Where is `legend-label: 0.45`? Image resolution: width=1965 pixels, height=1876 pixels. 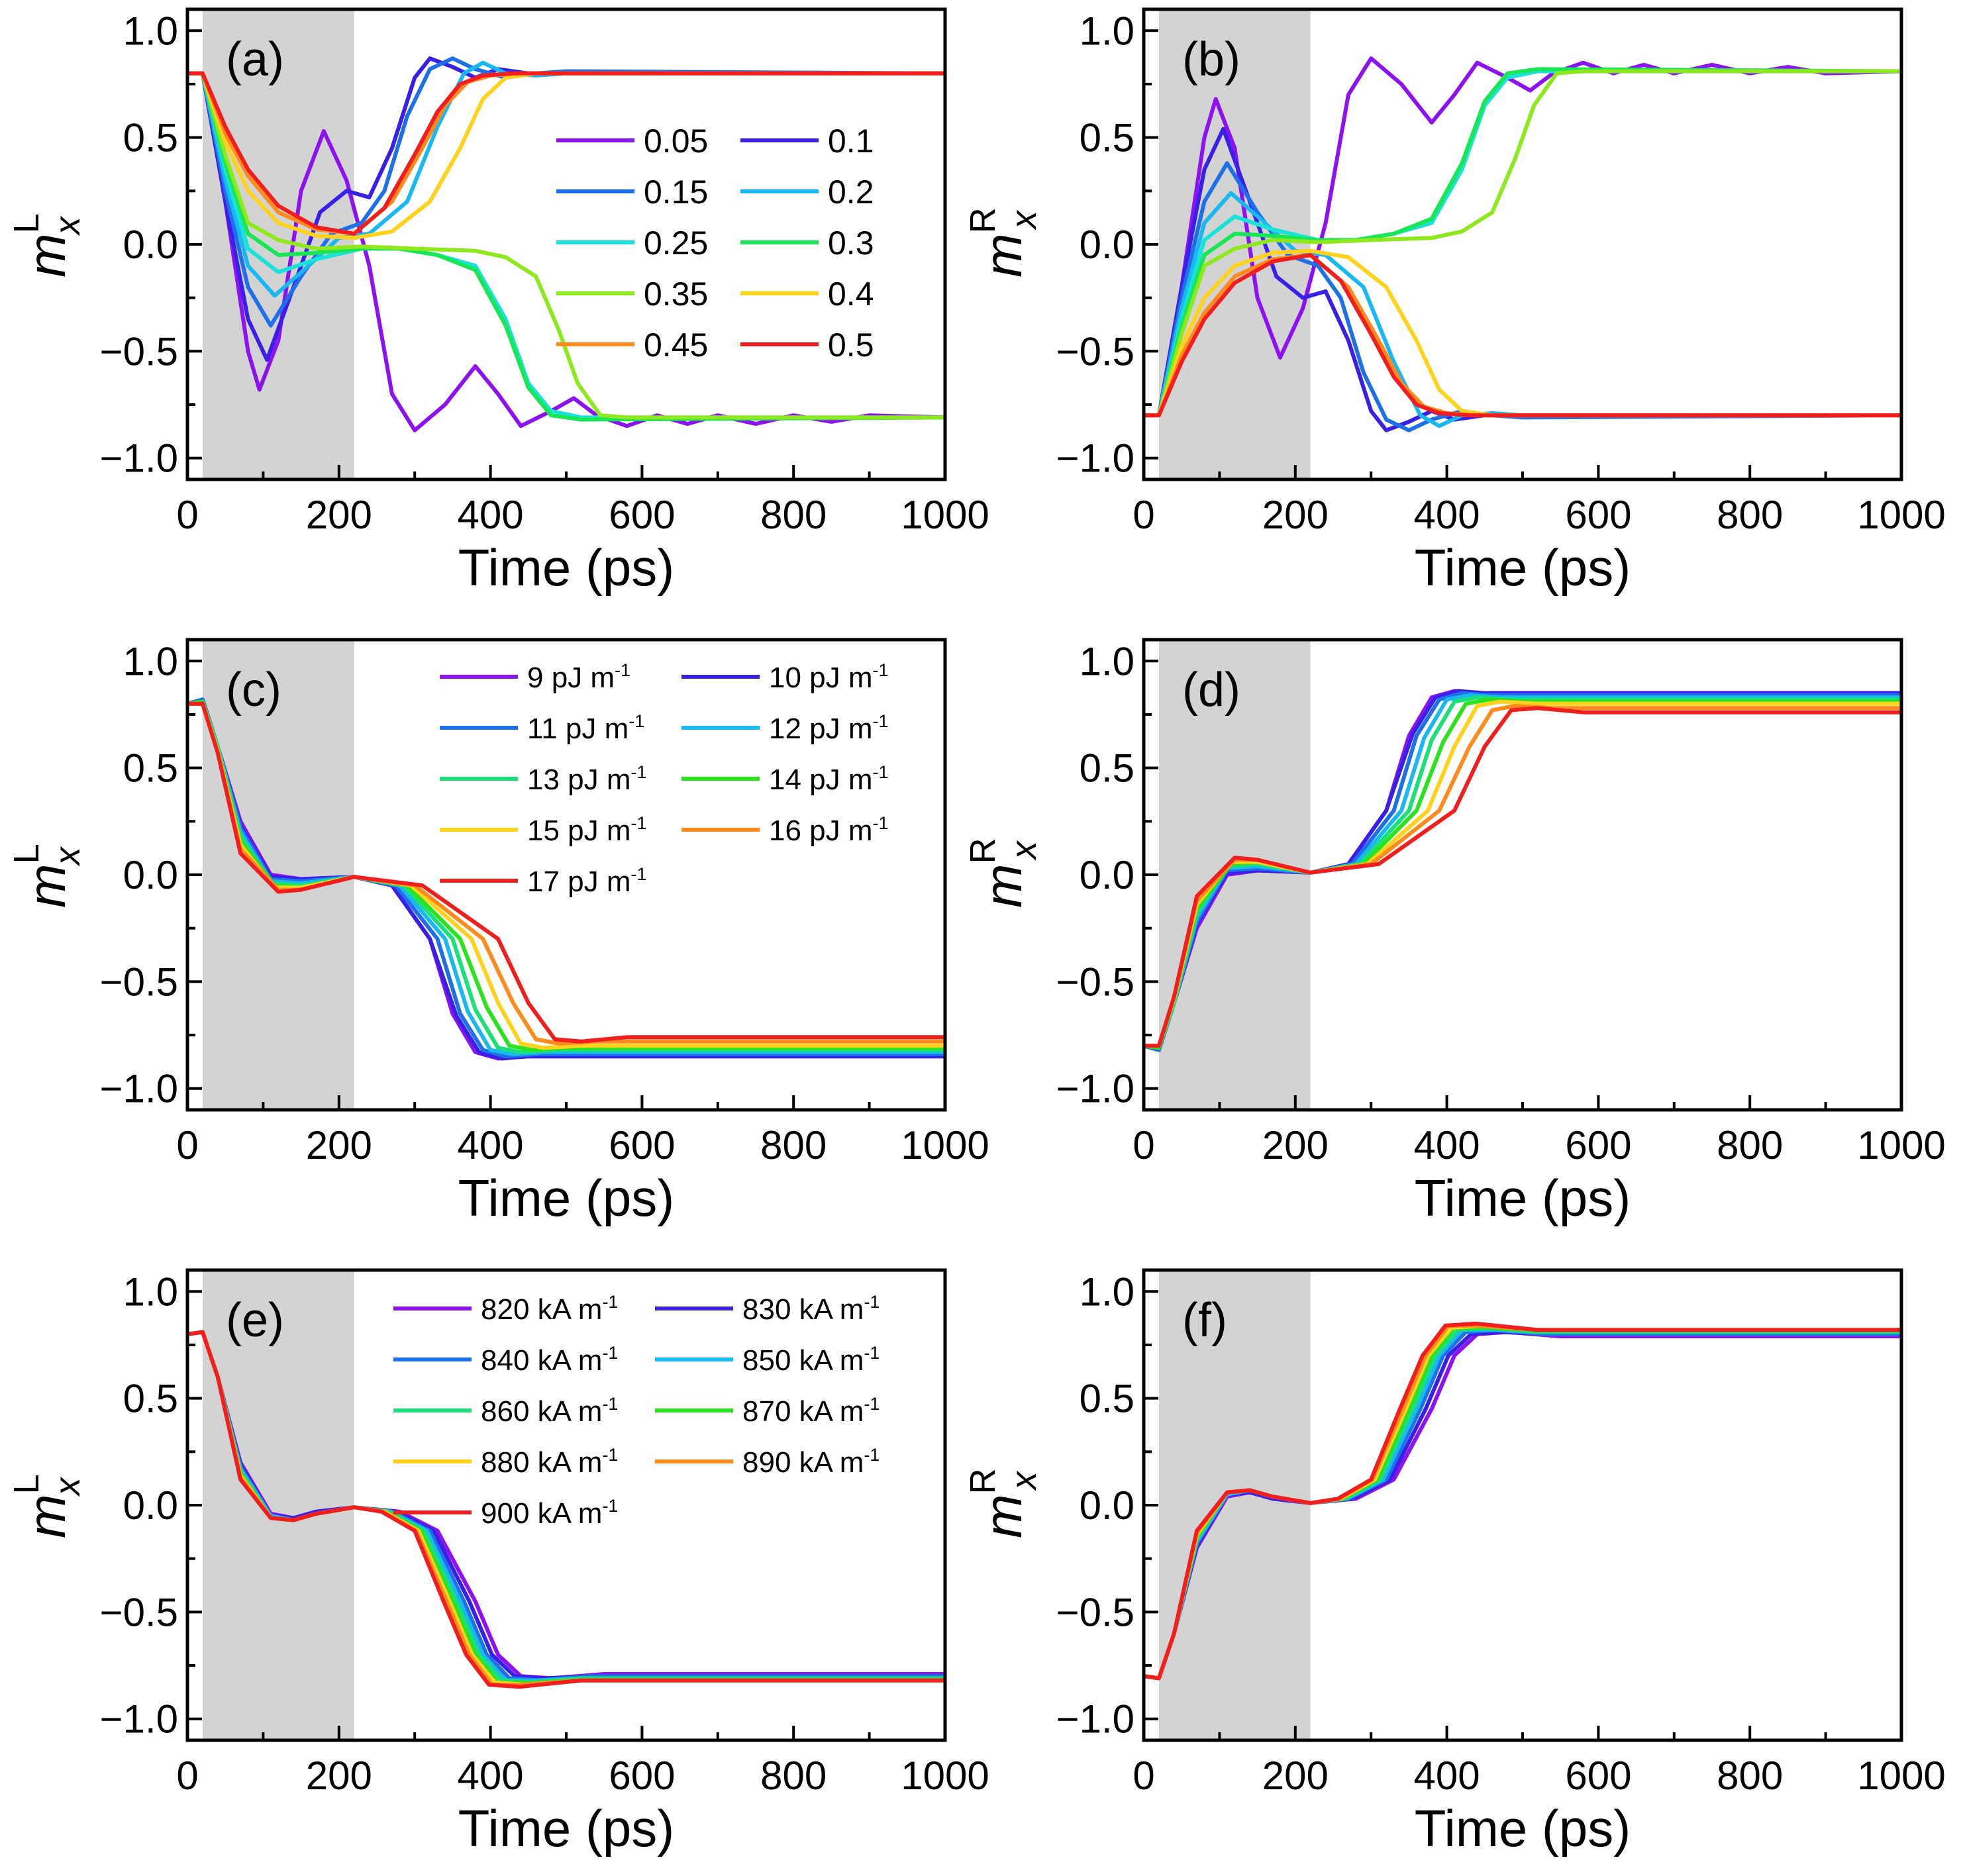
legend-label: 0.45 is located at coordinates (676, 345).